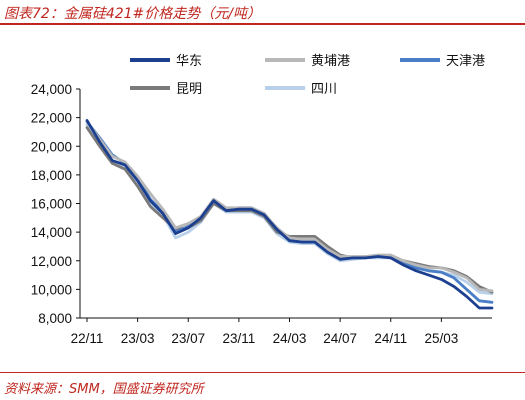  I want to click on x-tick-label: 24/07, so click(340, 338).